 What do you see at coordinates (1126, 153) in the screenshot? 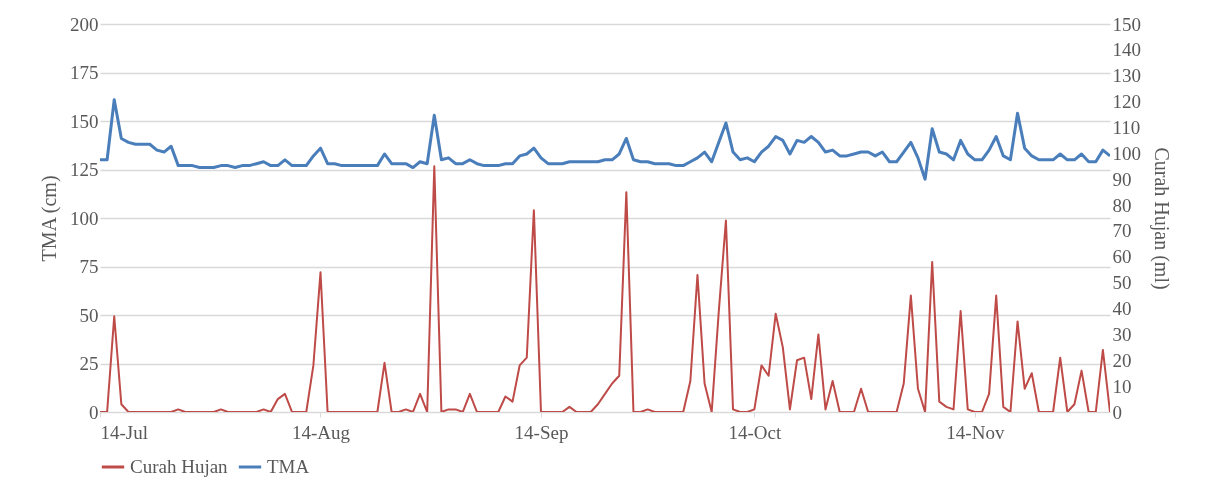
I see `y2-tick-label: 100` at bounding box center [1126, 153].